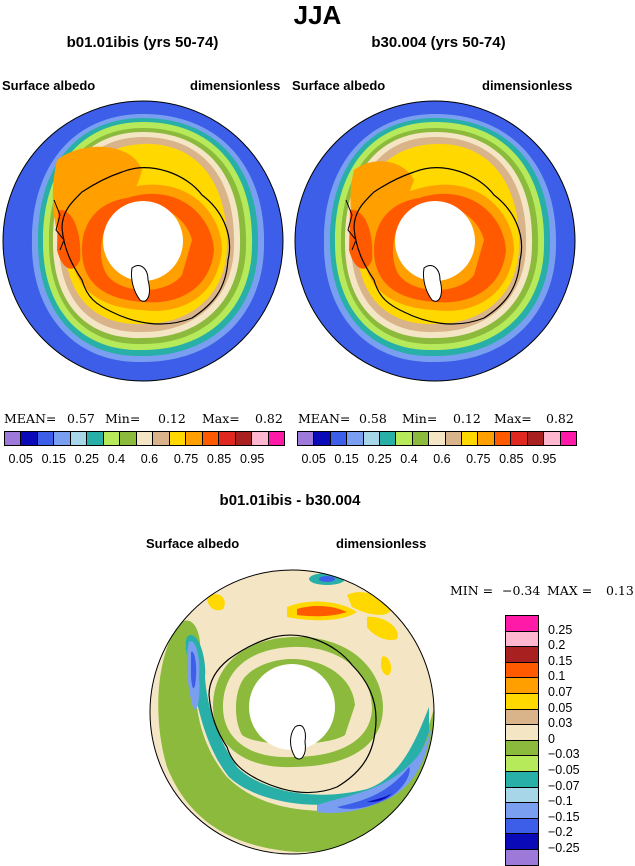 The image size is (635, 866). Describe the element at coordinates (560, 418) in the screenshot. I see `right-max-value: 0.82` at that location.